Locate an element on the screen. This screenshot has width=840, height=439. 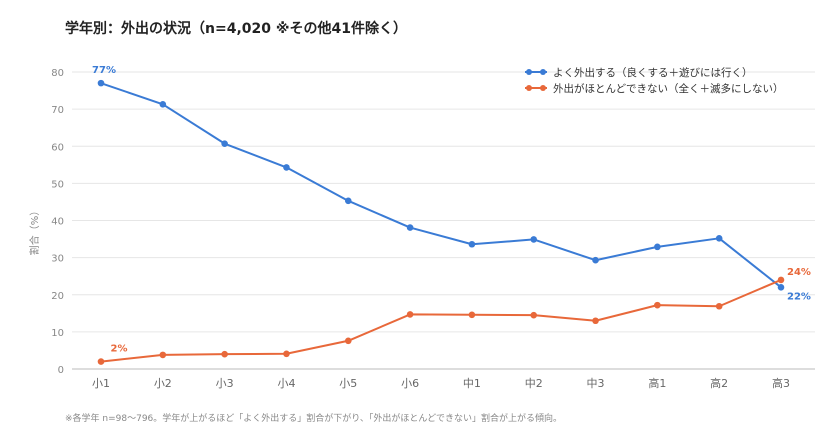
x-tick-label: 小2 is located at coordinates (163, 383).